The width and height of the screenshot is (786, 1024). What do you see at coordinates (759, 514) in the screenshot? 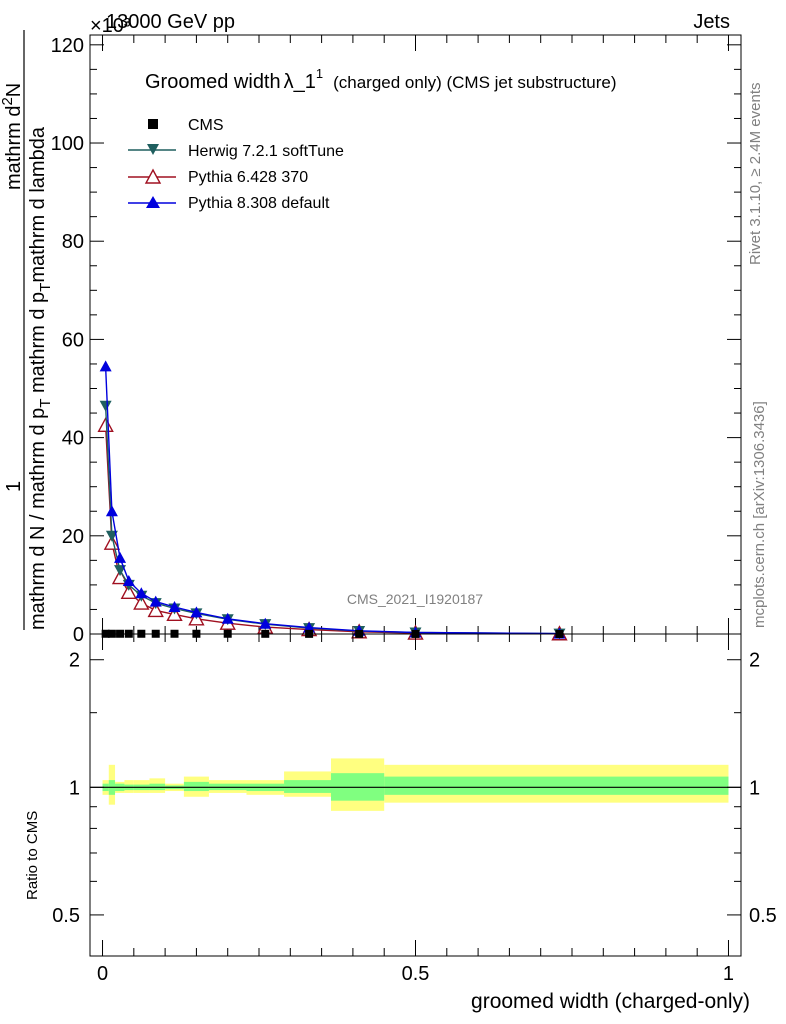
I see `mcplots-label: mcplots.cern.ch [arXiv:1306.3436]` at bounding box center [759, 514].